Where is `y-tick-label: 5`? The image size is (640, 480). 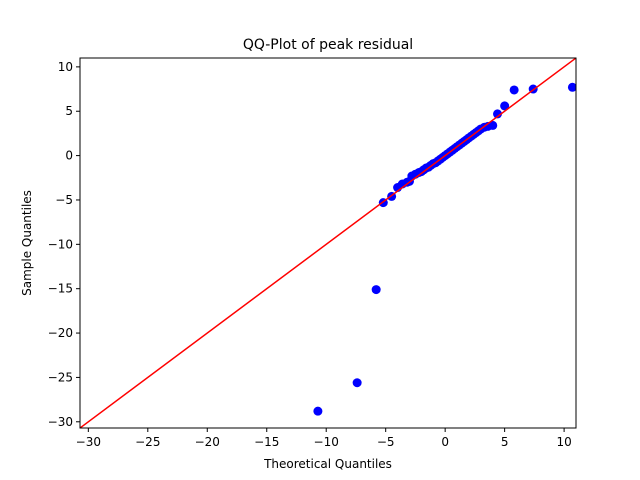
y-tick-label: 5 is located at coordinates (69, 111).